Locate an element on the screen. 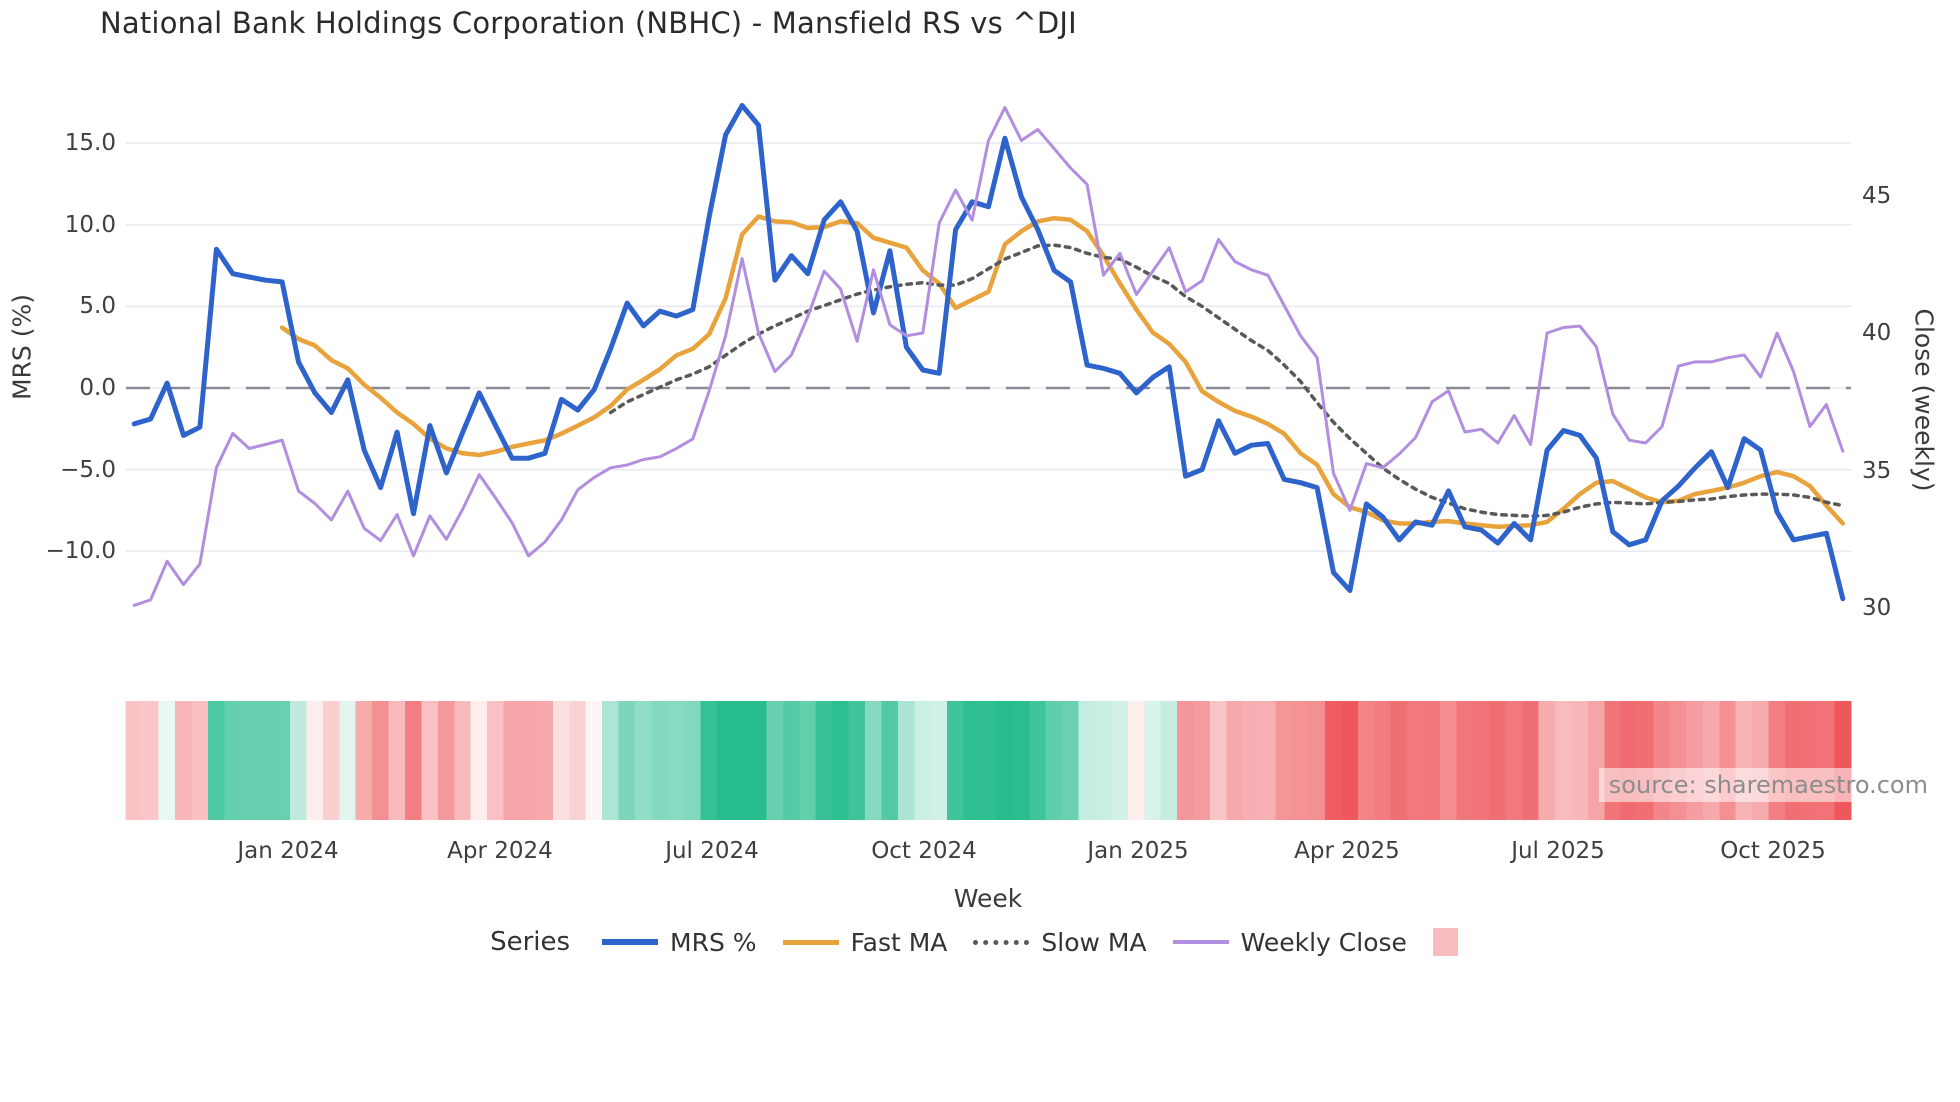  right-axis-label: Close (weekly) is located at coordinates (1924, 400).